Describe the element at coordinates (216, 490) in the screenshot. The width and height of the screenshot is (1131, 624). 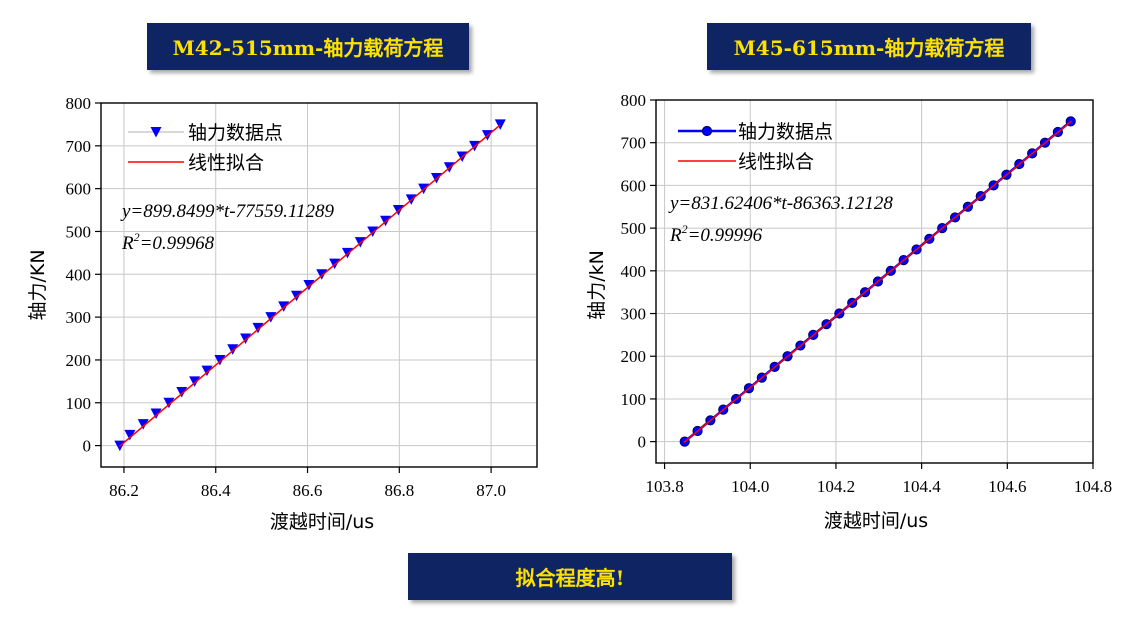
I see `left-x-tick-label: 86.4` at that location.